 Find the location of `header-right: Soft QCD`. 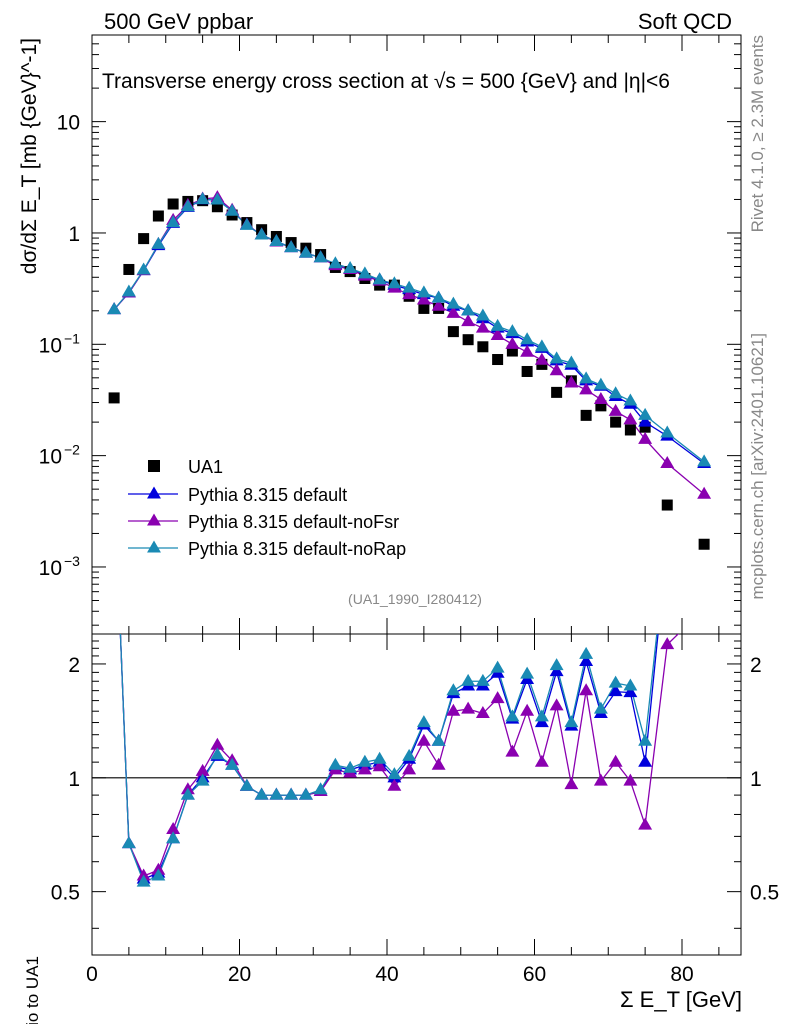

header-right: Soft QCD is located at coordinates (685, 21).